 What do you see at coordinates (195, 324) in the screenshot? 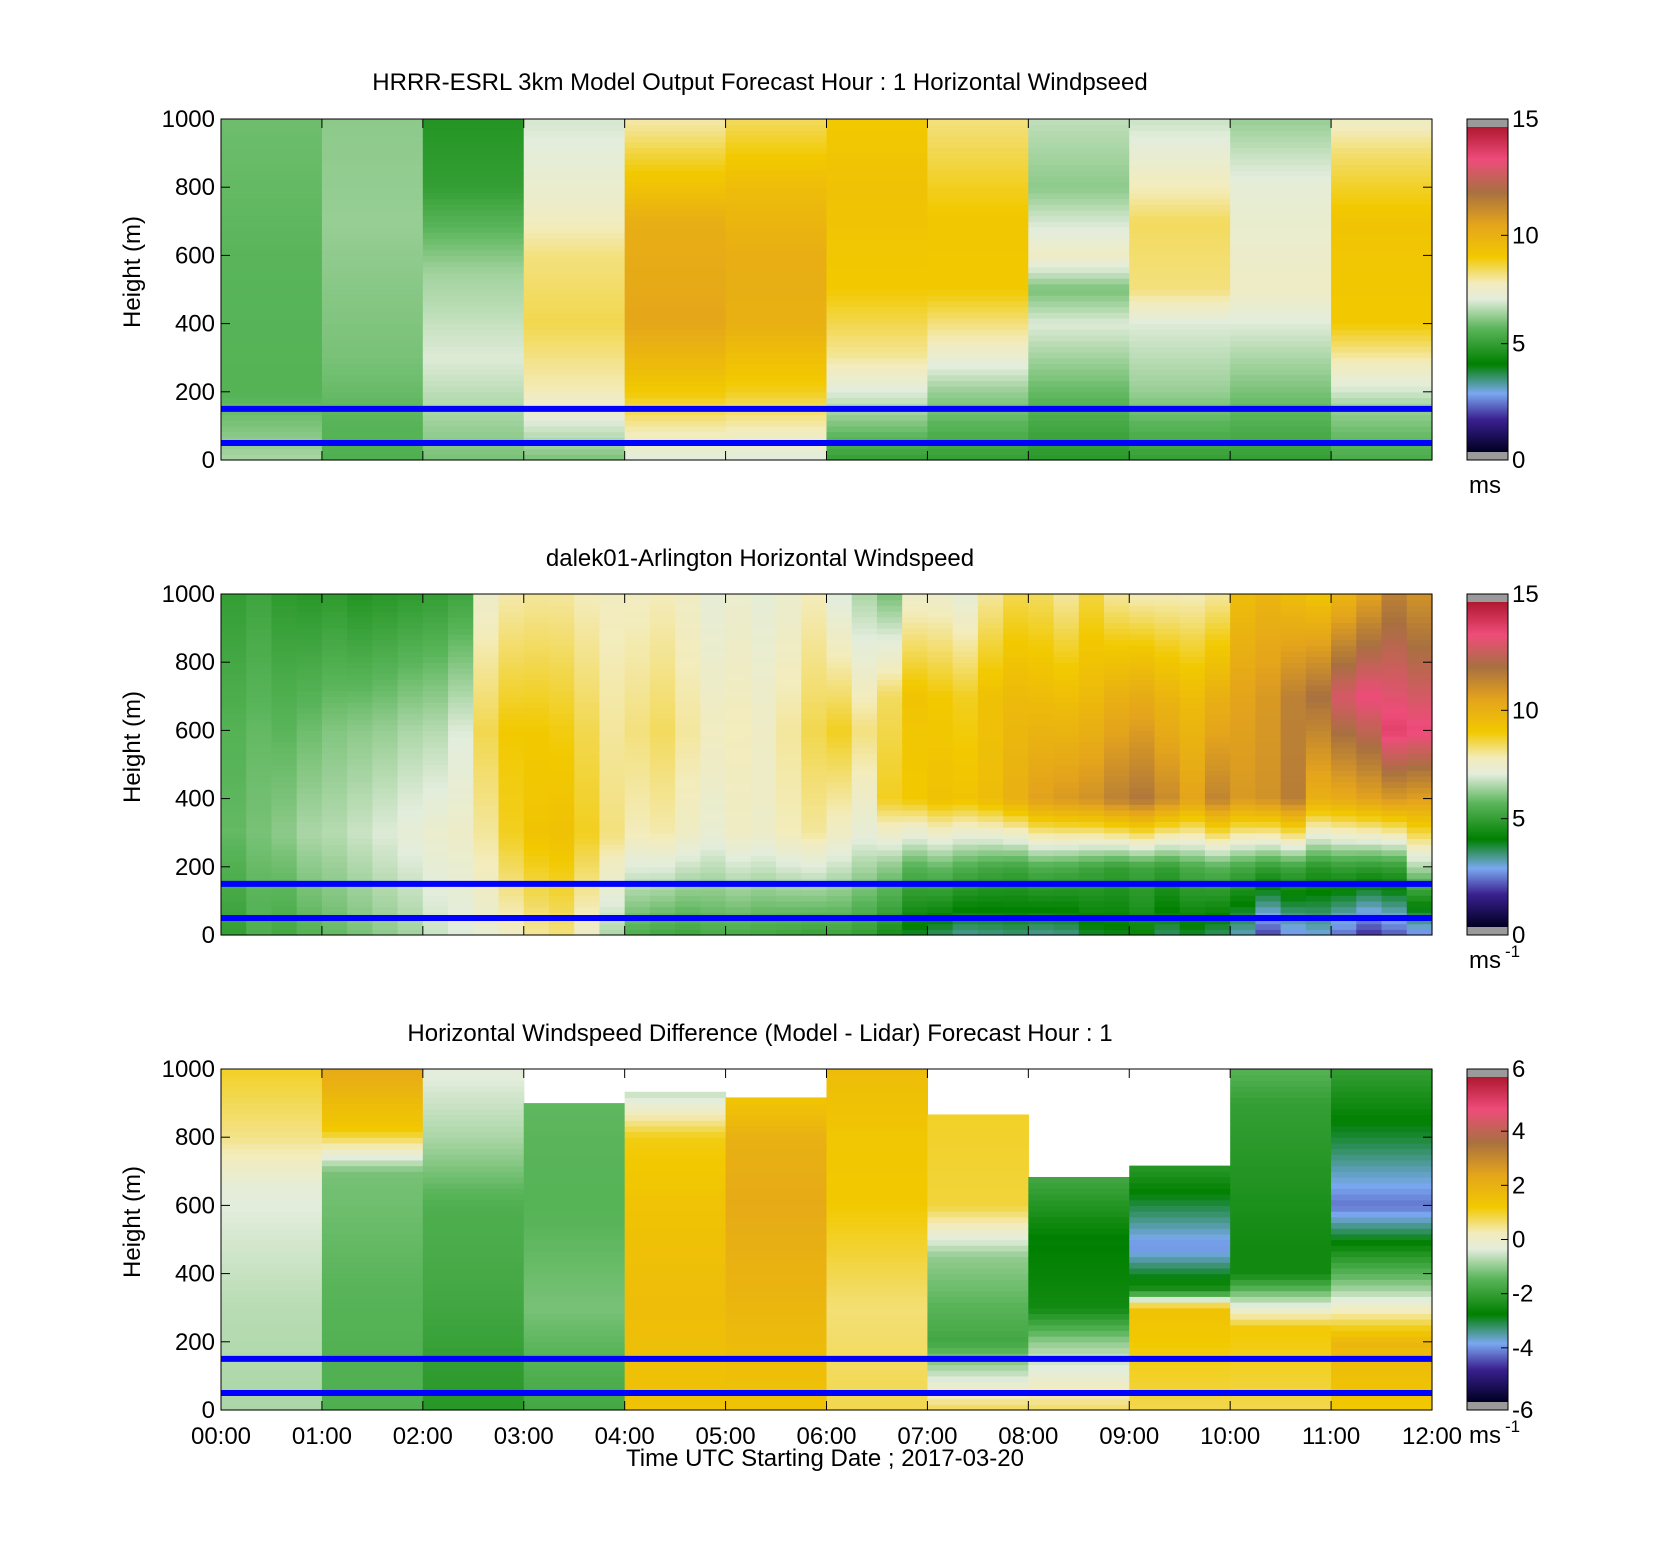
I see `y-tick-label: 400` at bounding box center [195, 324].